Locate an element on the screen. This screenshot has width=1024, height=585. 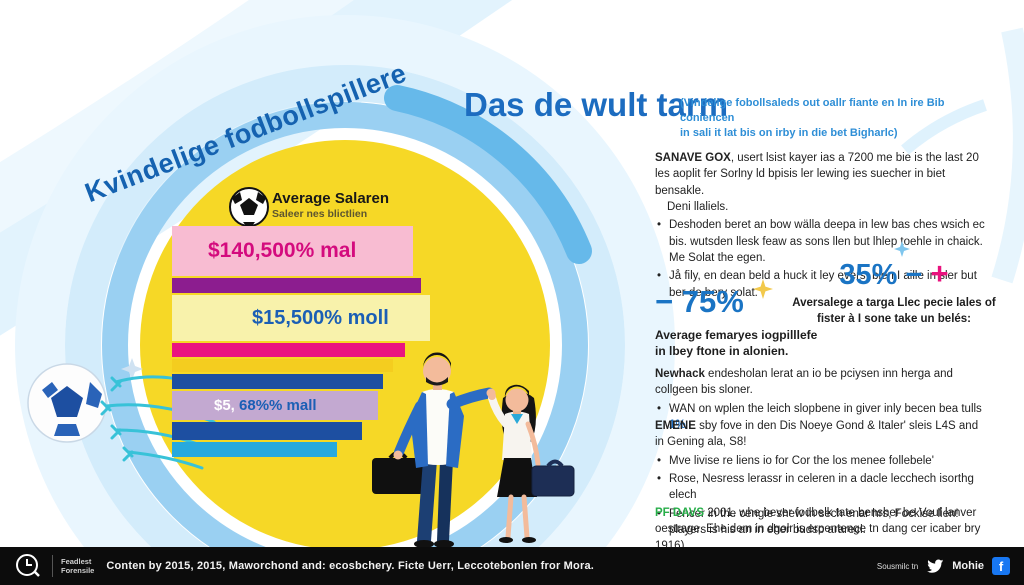
small-star is located at coordinates (132, 369).